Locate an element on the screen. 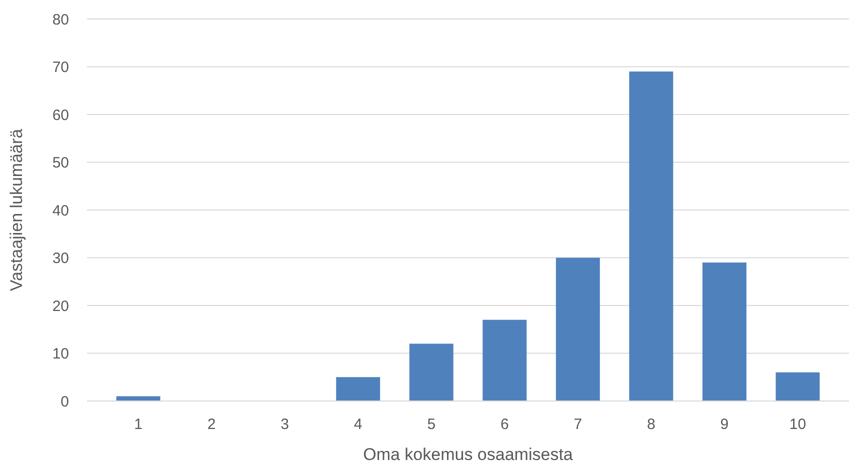 This screenshot has height=470, width=857. x-tick-label: 5 is located at coordinates (431, 424).